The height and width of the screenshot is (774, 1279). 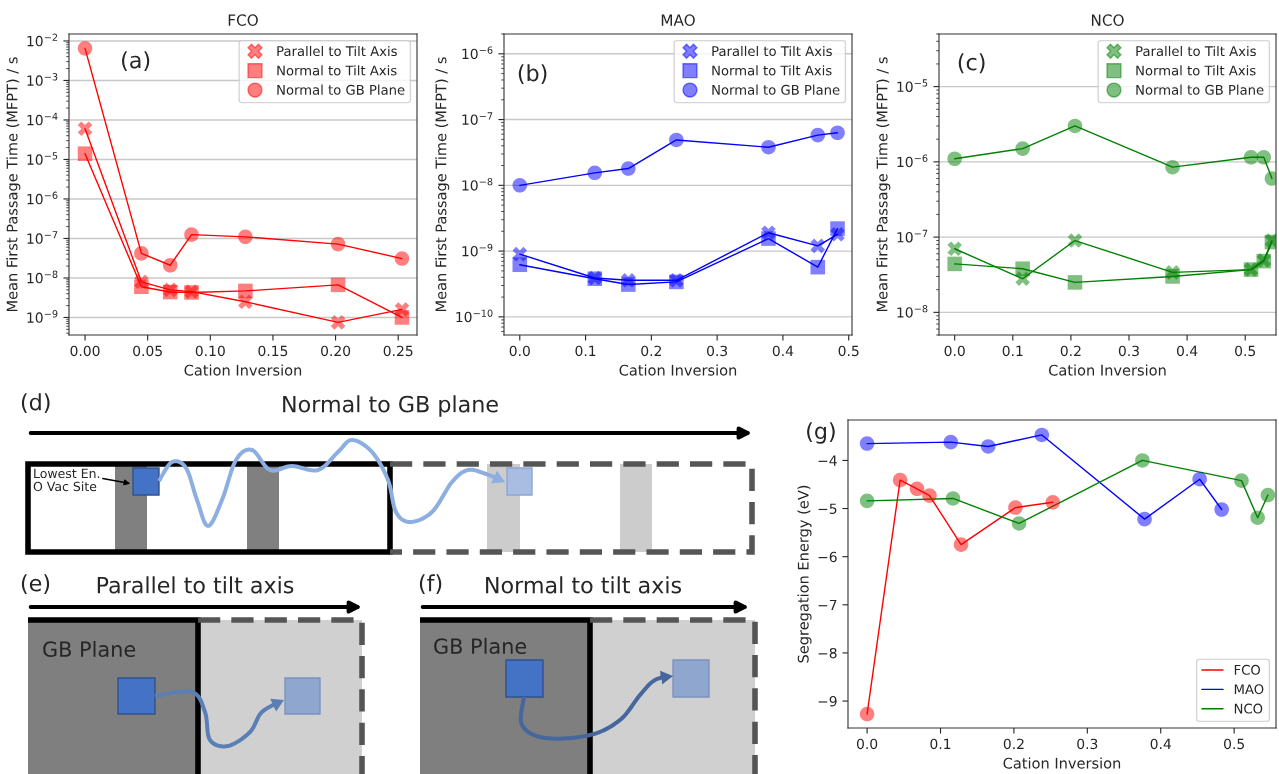 I want to click on x-tick-label: 0.00, so click(x=85, y=351).